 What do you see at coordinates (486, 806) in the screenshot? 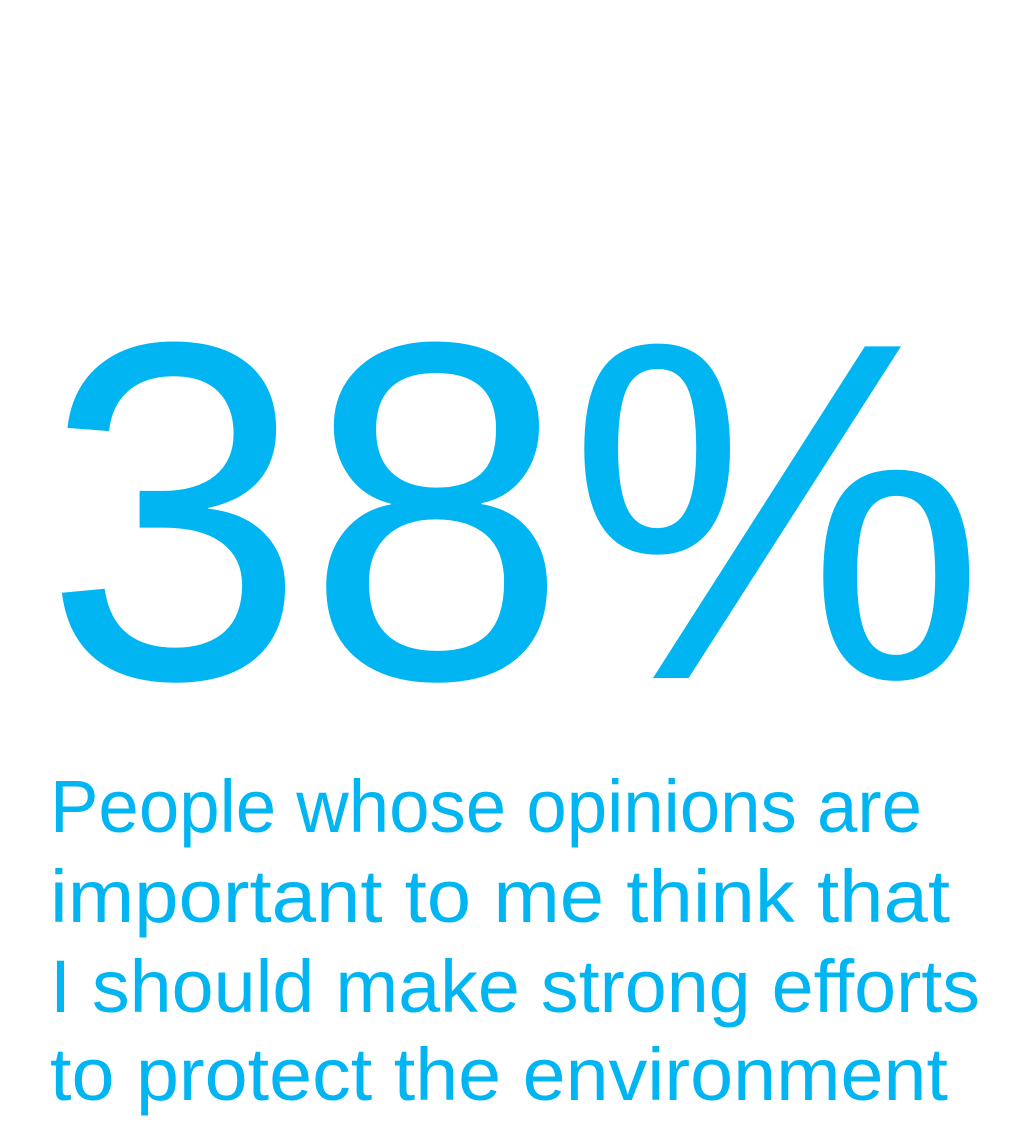
I see `caption-line: People whose opinions are` at bounding box center [486, 806].